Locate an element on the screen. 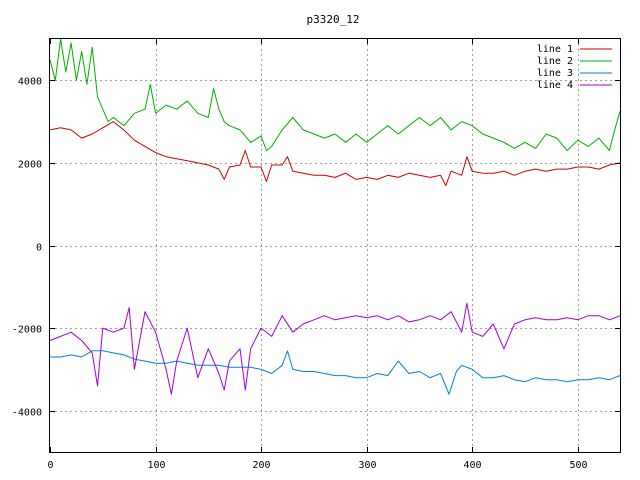 The width and height of the screenshot is (640, 480). y-tick-label: 4000 is located at coordinates (30, 82).